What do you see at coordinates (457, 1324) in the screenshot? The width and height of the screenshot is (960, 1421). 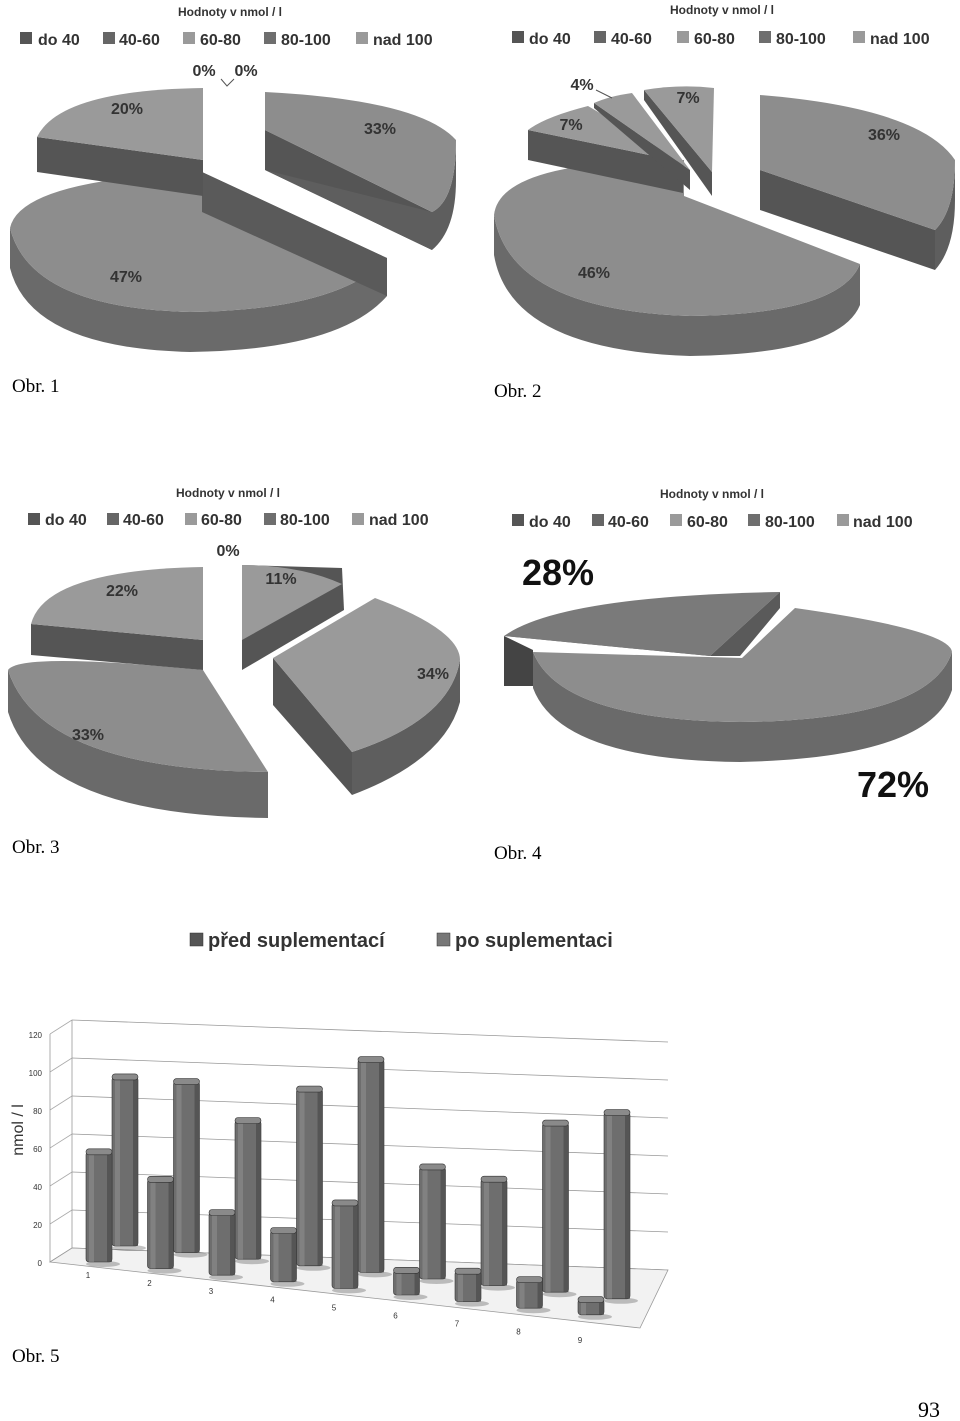 I see `x-tick-label: 7` at bounding box center [457, 1324].